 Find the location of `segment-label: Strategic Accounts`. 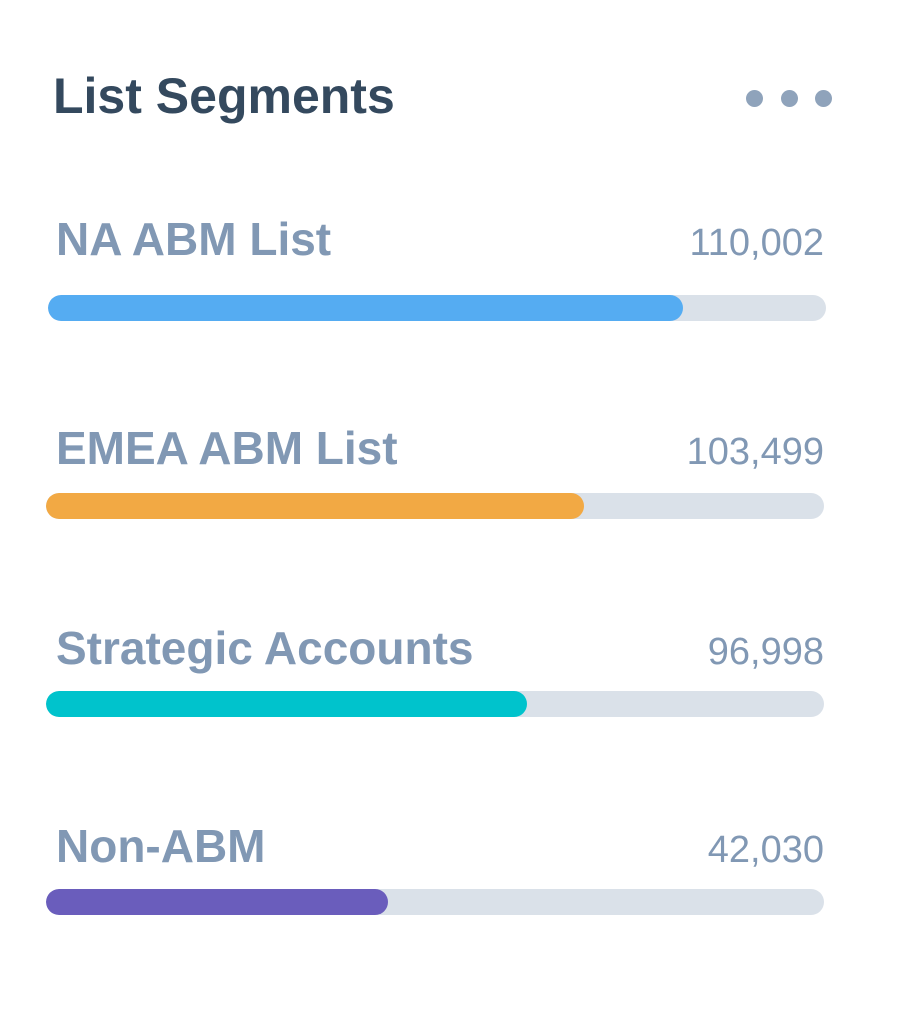

segment-label: Strategic Accounts is located at coordinates (265, 648).